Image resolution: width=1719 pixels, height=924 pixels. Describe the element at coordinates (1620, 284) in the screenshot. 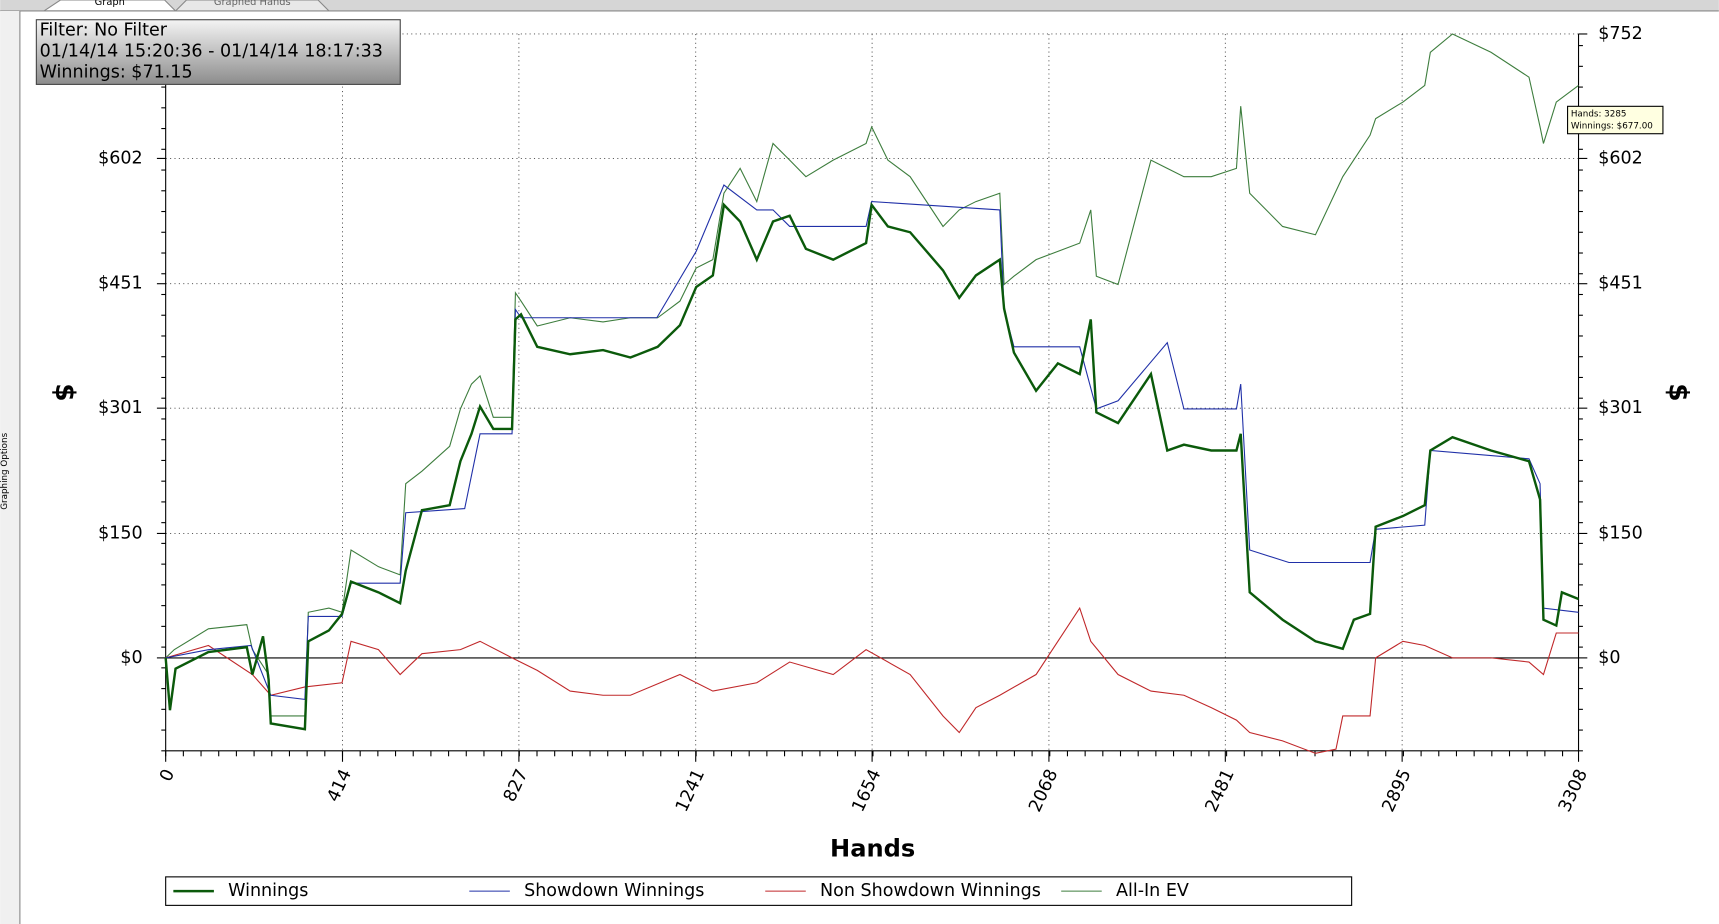

I see `y2-tick-label: $451` at that location.